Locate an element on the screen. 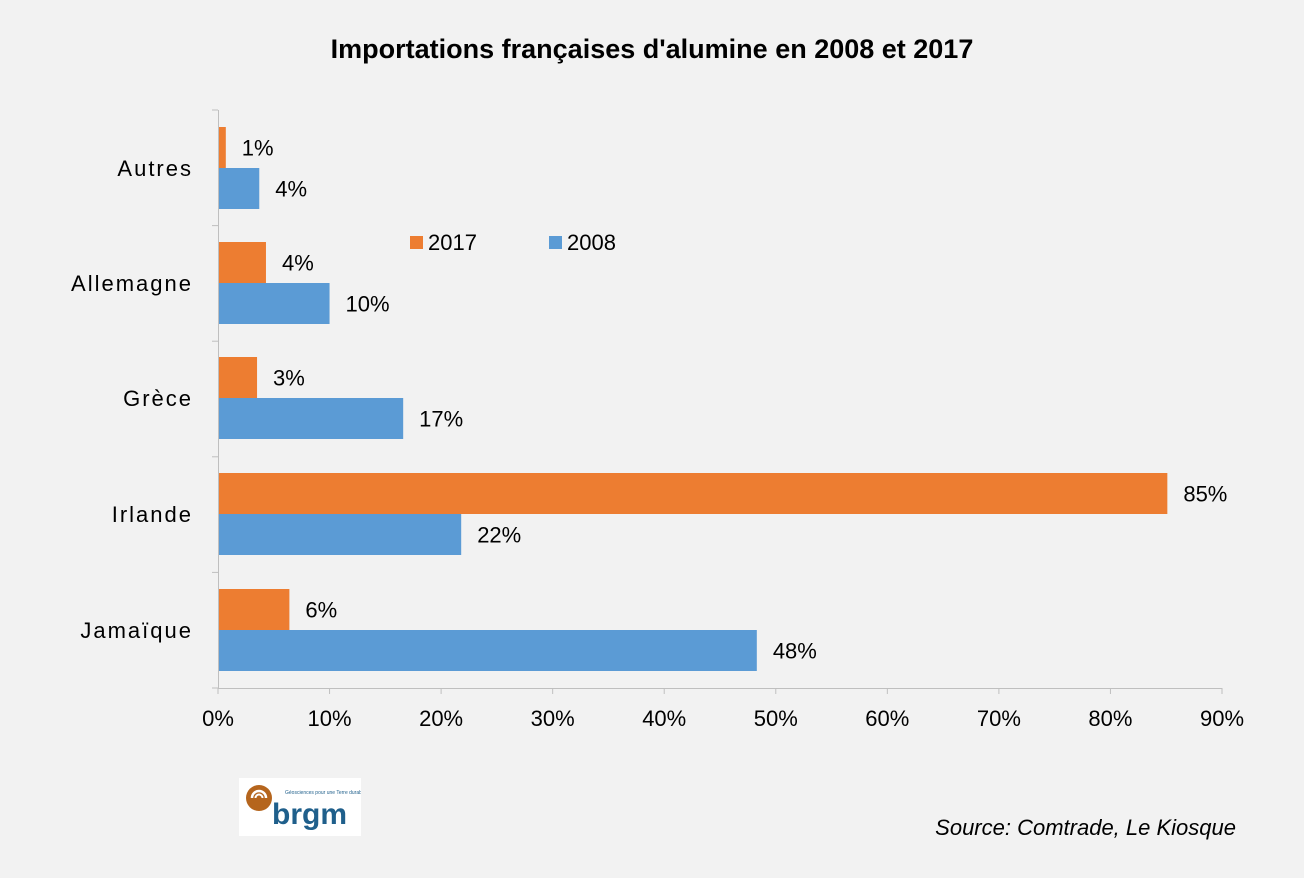  category-label: Irlande is located at coordinates (152, 514).